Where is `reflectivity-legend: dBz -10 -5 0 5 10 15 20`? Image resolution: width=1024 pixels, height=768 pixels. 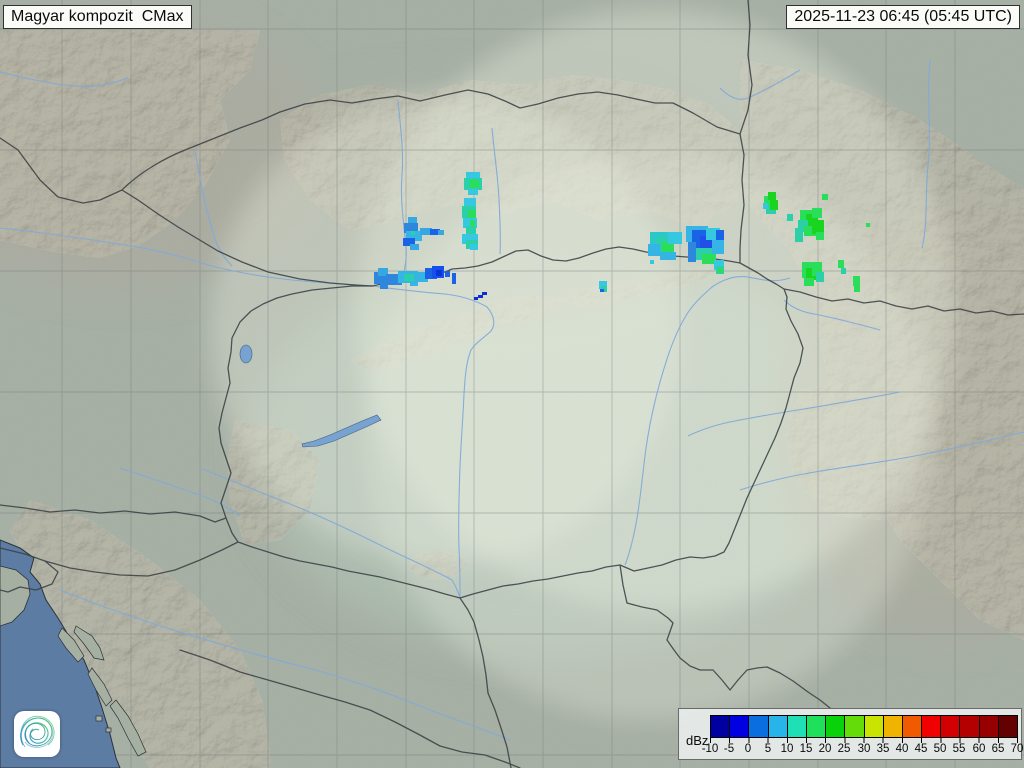 reflectivity-legend: dBz -10 -5 0 5 10 15 20 is located at coordinates (851, 734).